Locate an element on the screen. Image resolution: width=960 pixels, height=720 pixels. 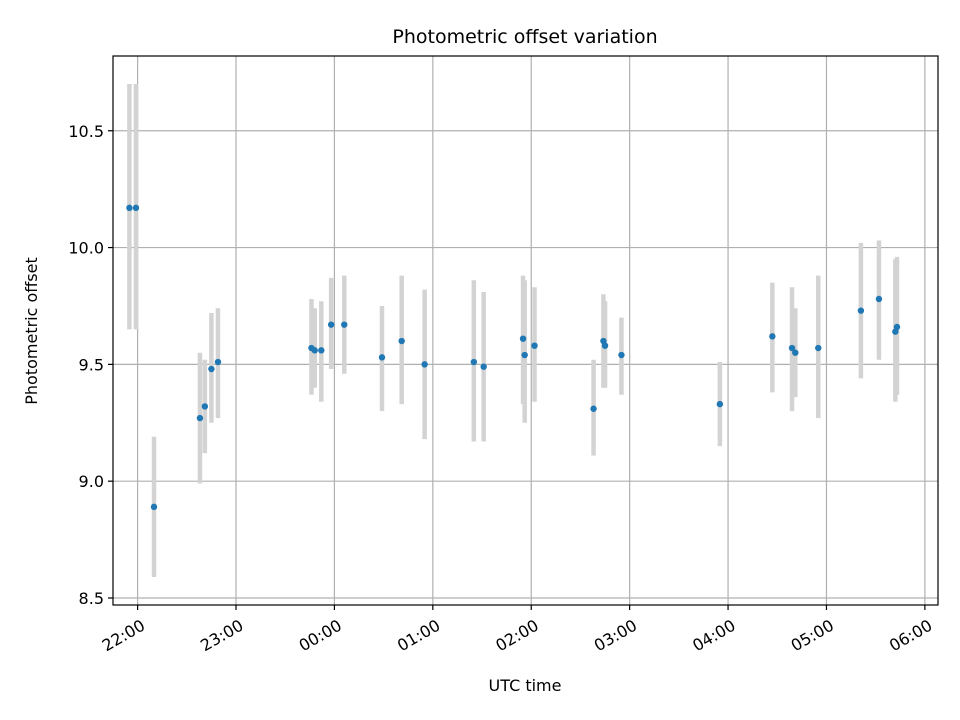
y-tick-label: 9.0 is located at coordinates (91, 481).